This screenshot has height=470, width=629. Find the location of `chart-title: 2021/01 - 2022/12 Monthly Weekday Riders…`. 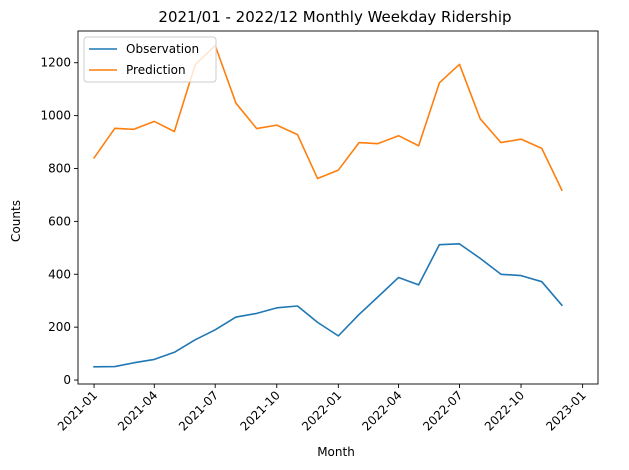

chart-title: 2021/01 - 2022/12 Monthly Weekday Riders… is located at coordinates (334, 17).